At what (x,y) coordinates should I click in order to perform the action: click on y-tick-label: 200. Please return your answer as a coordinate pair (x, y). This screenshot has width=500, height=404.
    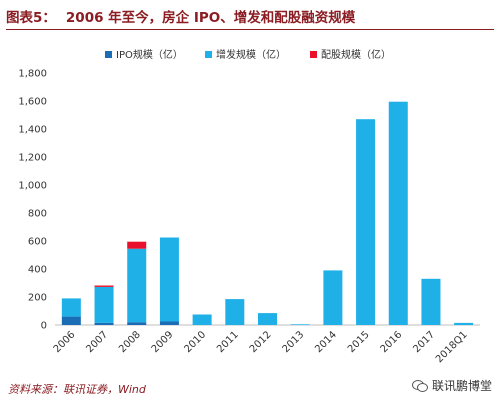
    Looking at the image, I should click on (37, 298).